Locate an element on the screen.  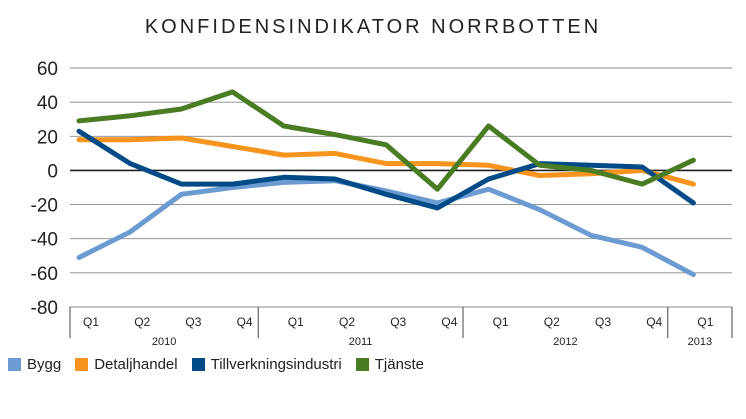
x-year-label: 2012 is located at coordinates (565, 342).